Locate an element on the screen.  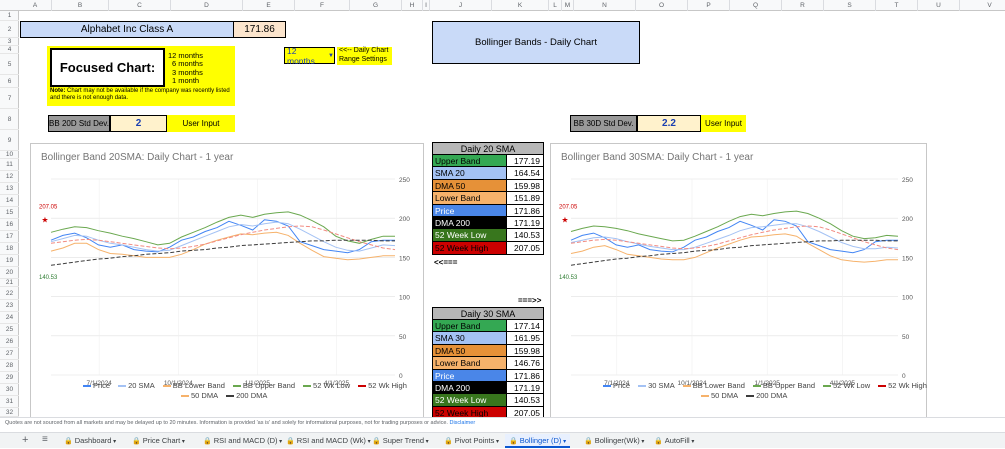
column-header-c: C is located at coordinates (140, 5).